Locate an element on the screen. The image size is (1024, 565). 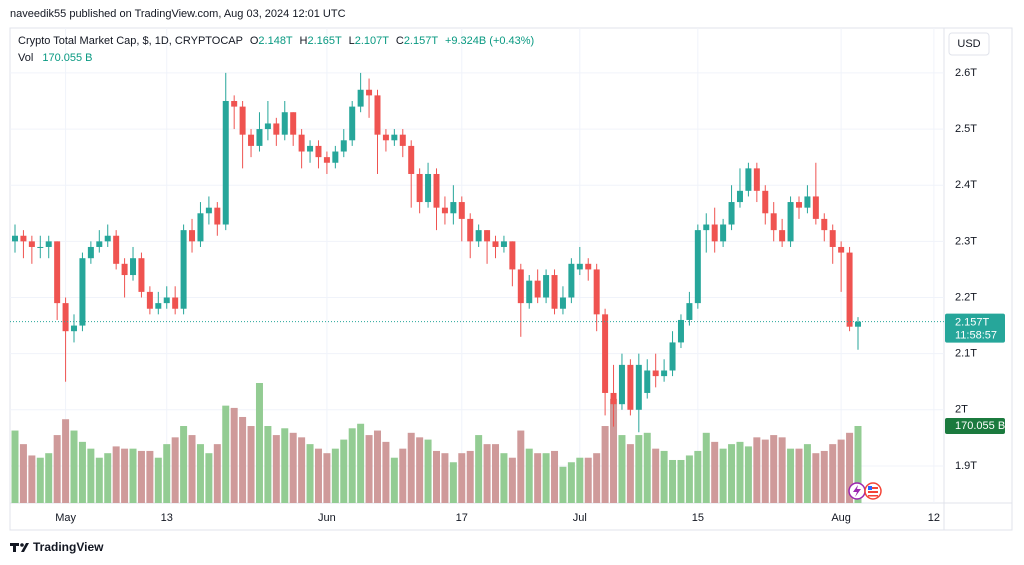
y-tick-label: 2.6T is located at coordinates (966, 73).